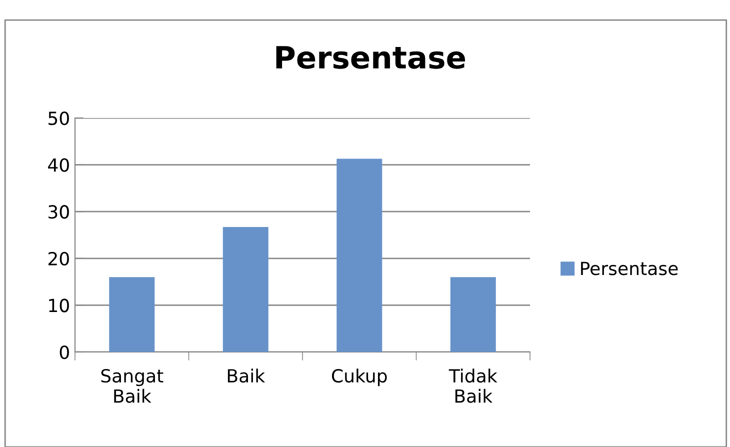 The height and width of the screenshot is (447, 730). What do you see at coordinates (359, 377) in the screenshot?
I see `x-tick-label: Cukup` at bounding box center [359, 377].